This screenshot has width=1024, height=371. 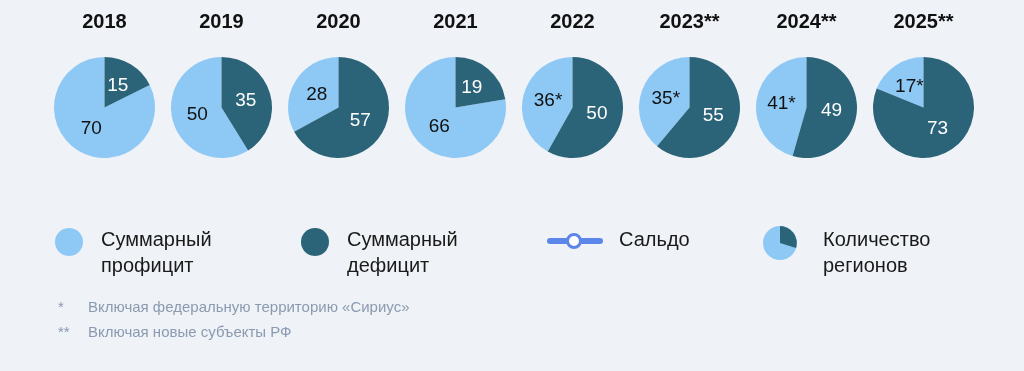 I want to click on data-label: 19, so click(x=472, y=87).